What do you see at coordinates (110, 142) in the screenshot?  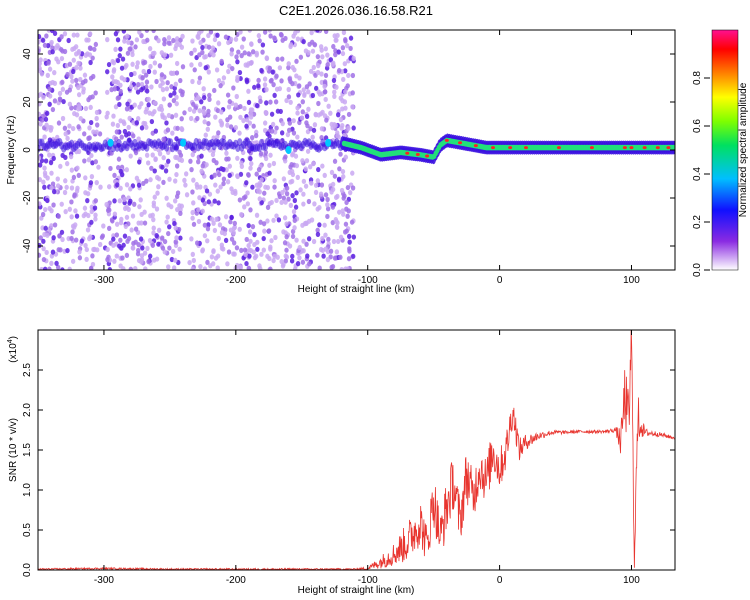 I see `spectrogram-blob` at bounding box center [110, 142].